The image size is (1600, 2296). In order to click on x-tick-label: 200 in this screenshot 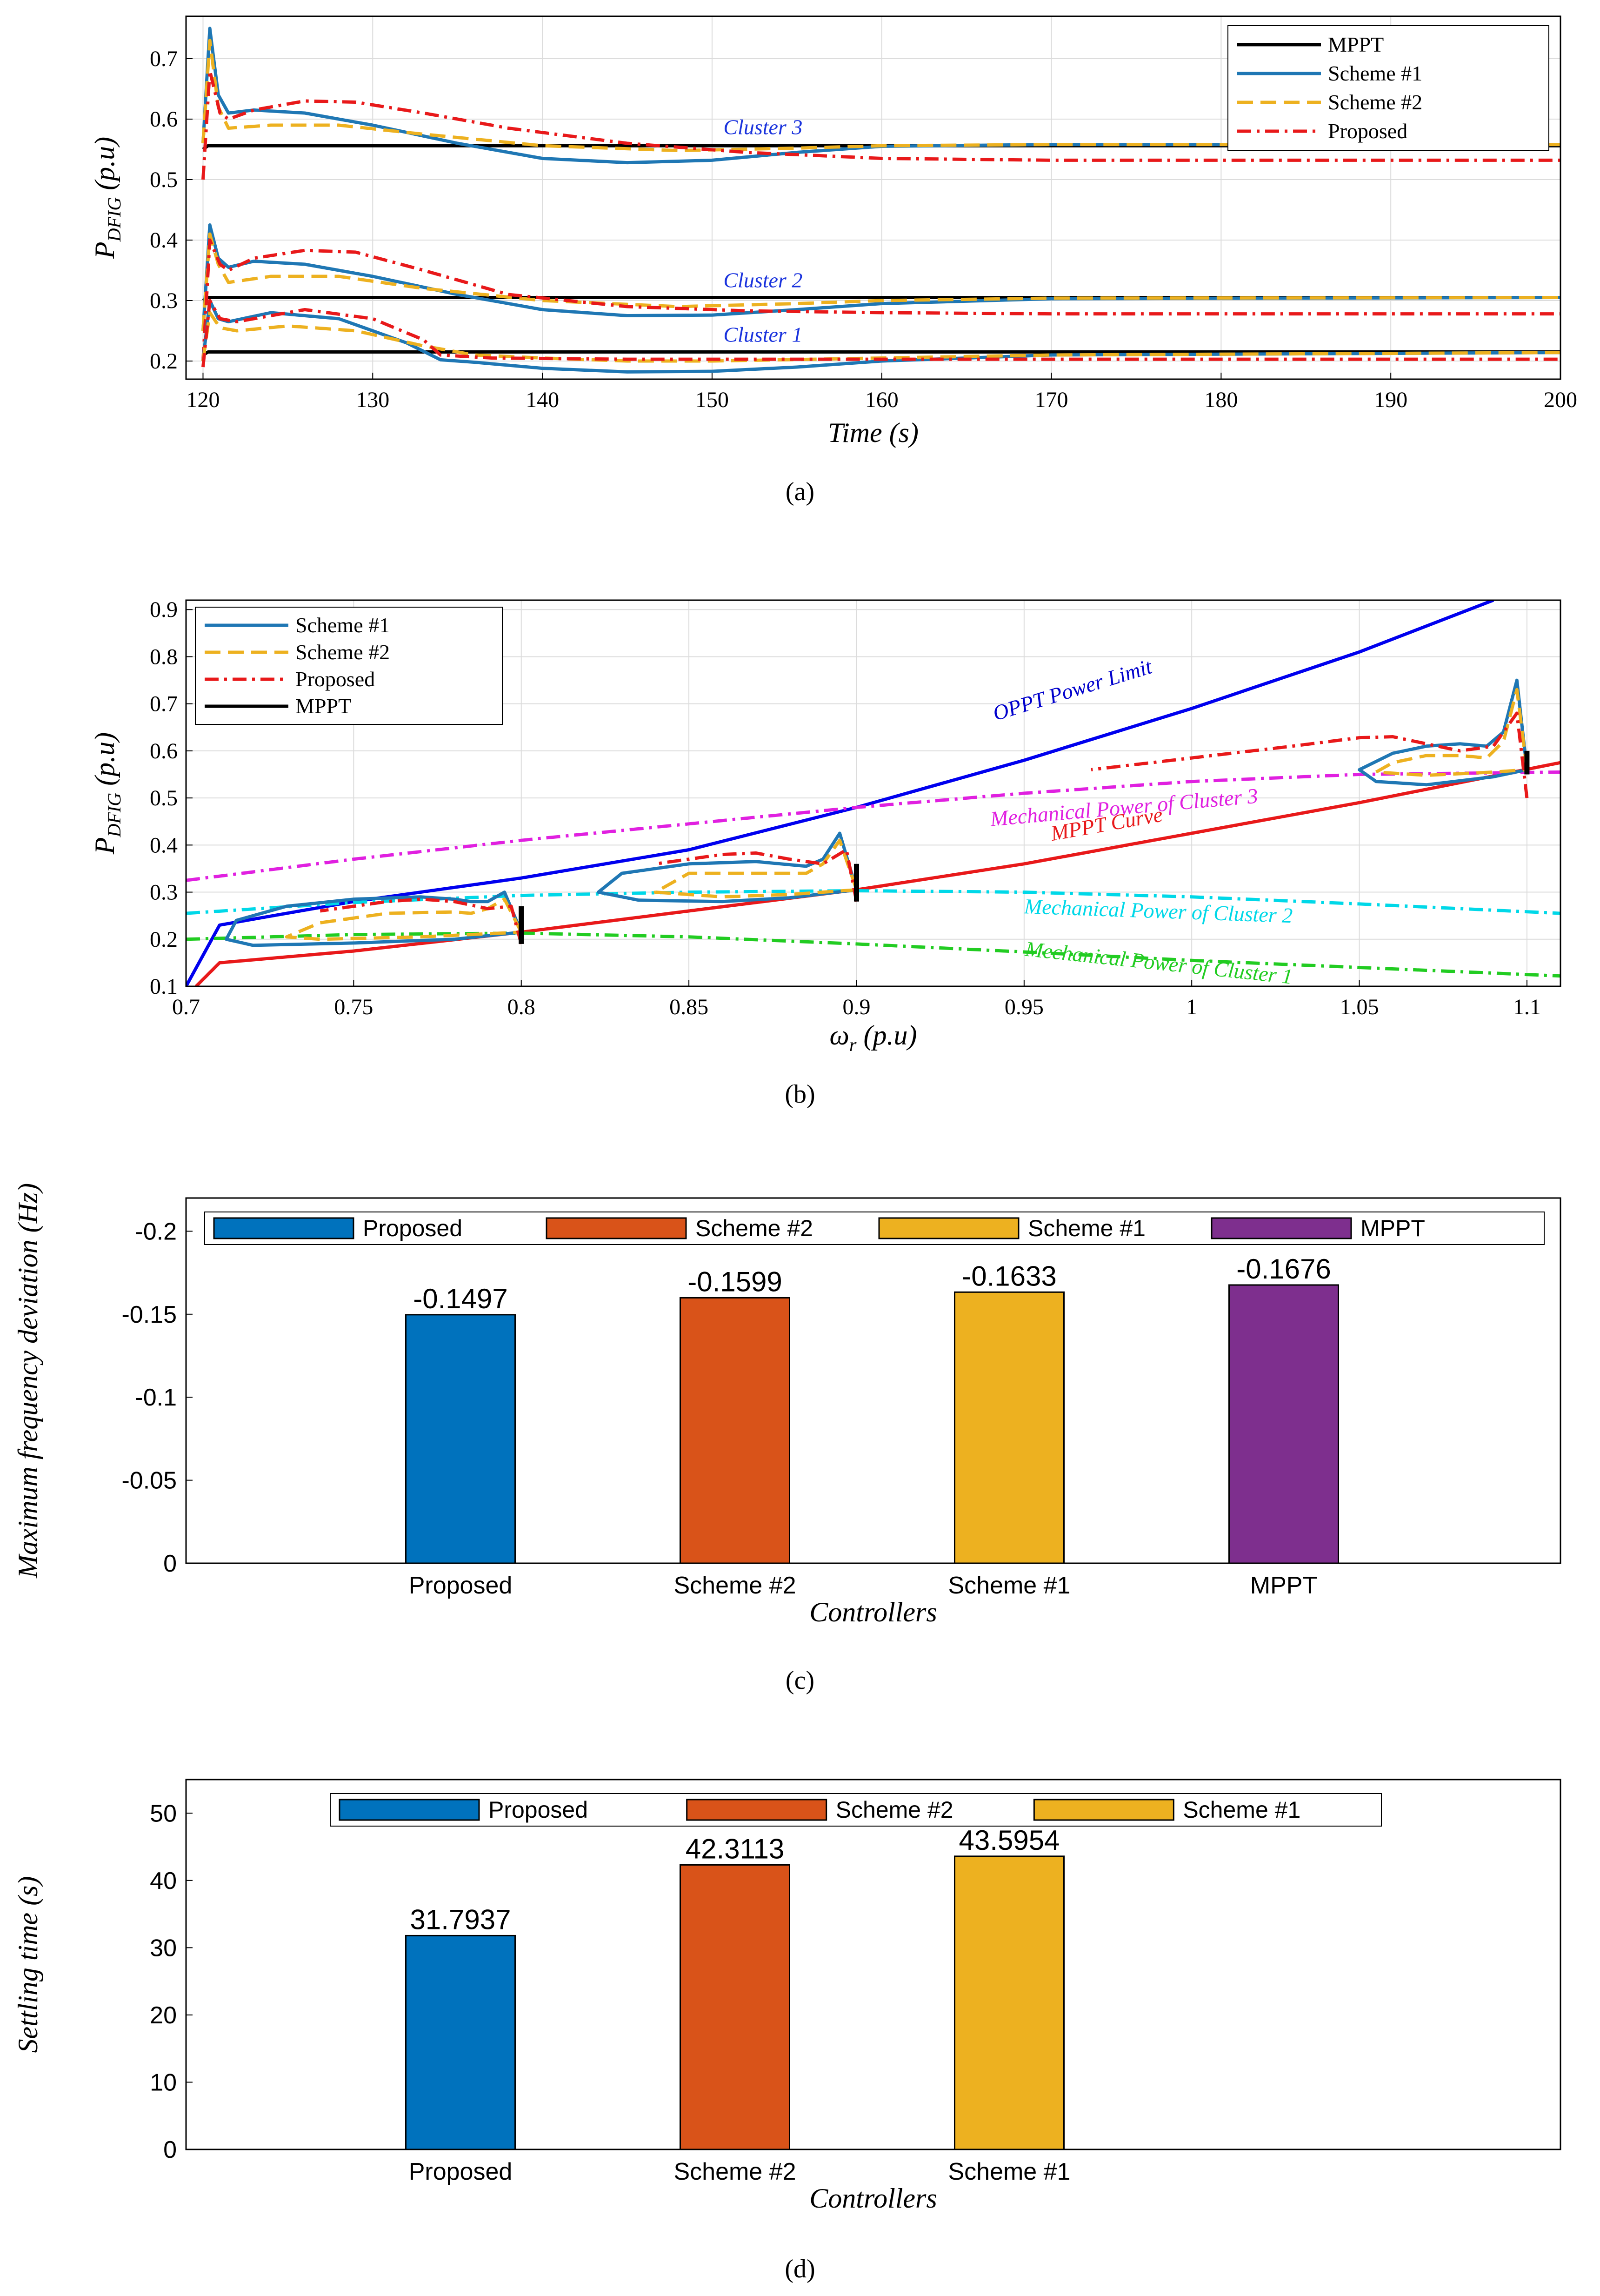, I will do `click(1560, 400)`.